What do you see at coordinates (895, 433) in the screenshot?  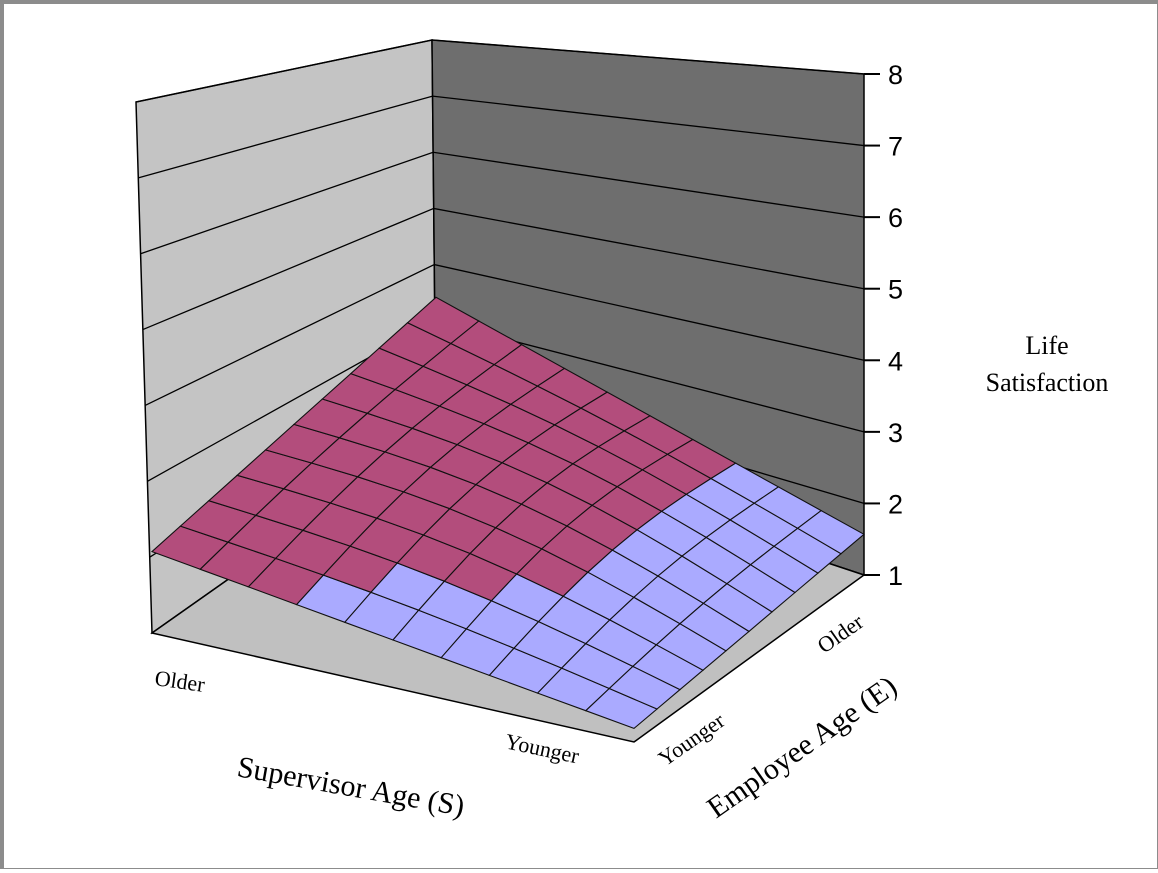 I see `z-tick-label: 3` at bounding box center [895, 433].